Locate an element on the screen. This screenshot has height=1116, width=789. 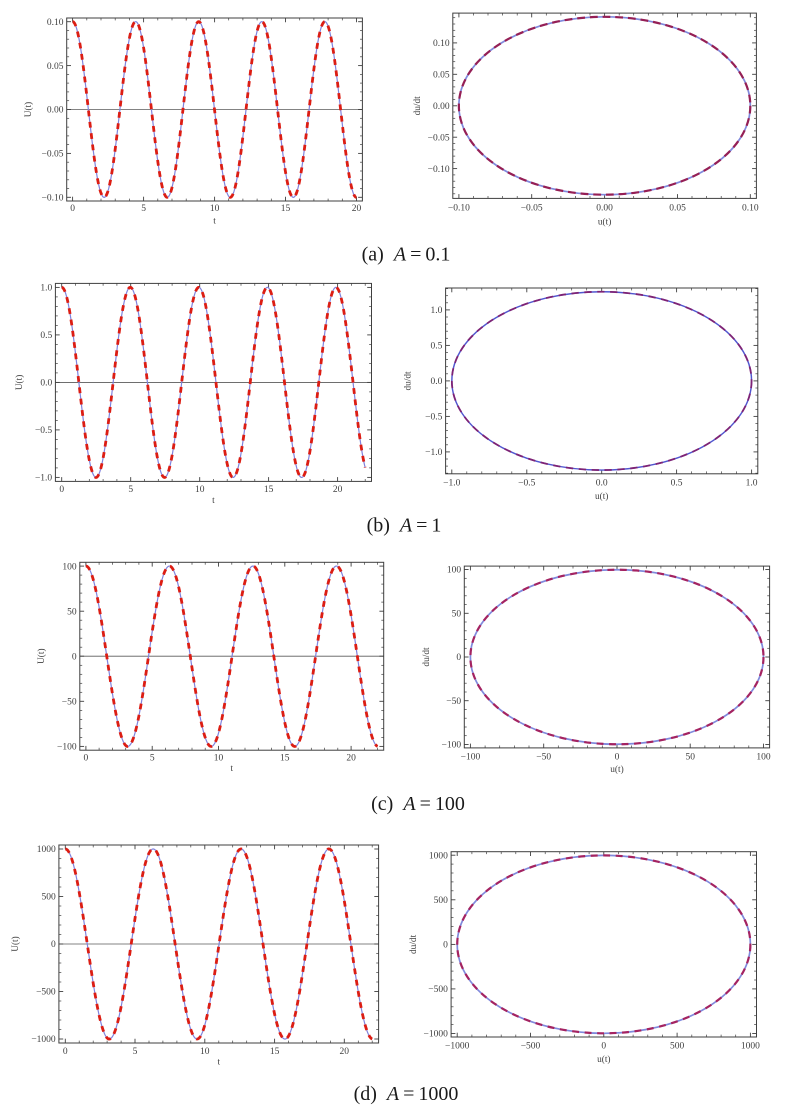
svg-text:(a)A=0.1: (a) A = 0.1 is located at coordinates (406, 255).